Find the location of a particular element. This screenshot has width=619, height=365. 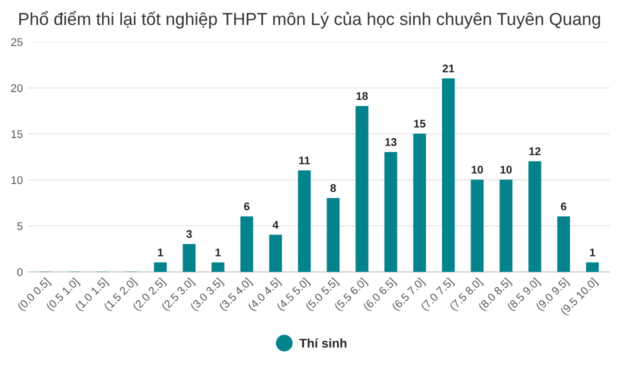

data-label: 12 is located at coordinates (535, 151).